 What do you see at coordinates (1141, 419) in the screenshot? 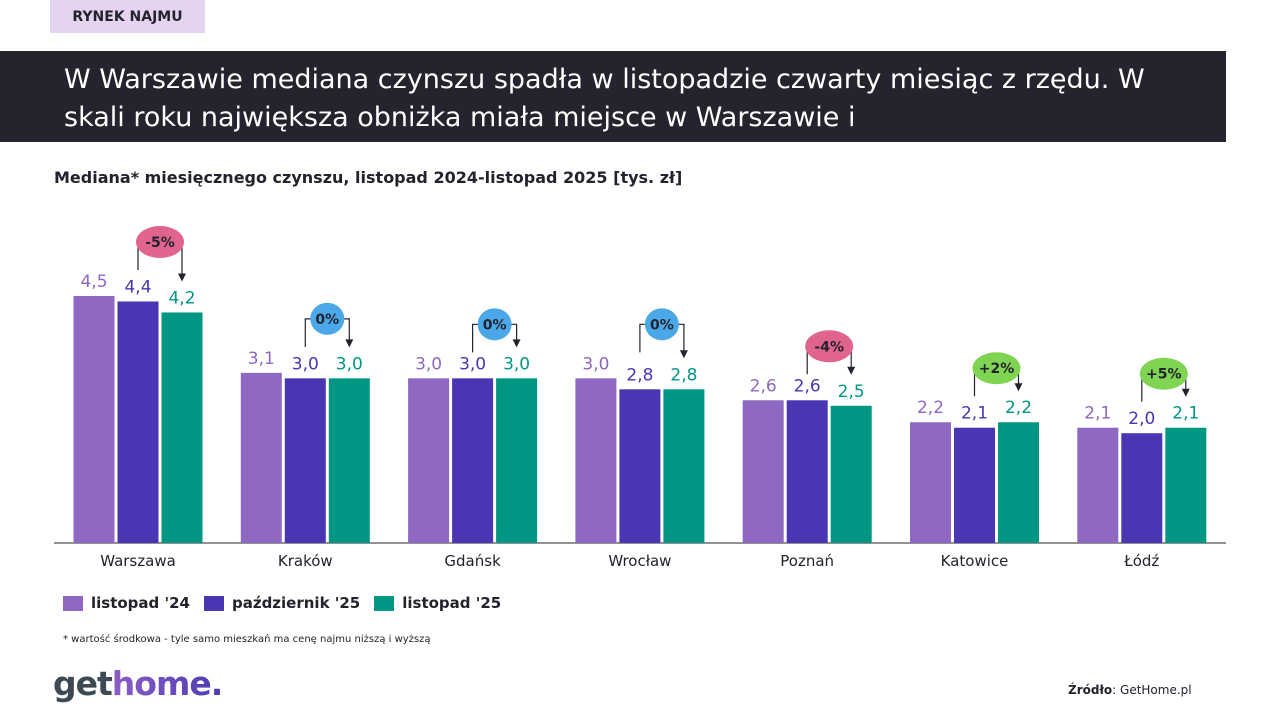
I see `data-label: 2,0` at bounding box center [1141, 419].